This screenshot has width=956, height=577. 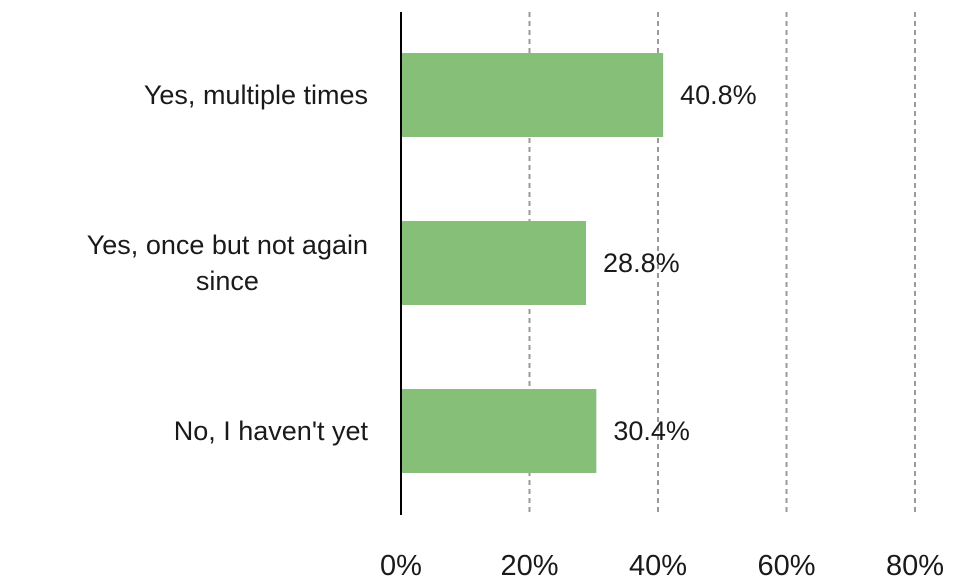 I want to click on category-label-line: No, I haven't yet, so click(x=271, y=431).